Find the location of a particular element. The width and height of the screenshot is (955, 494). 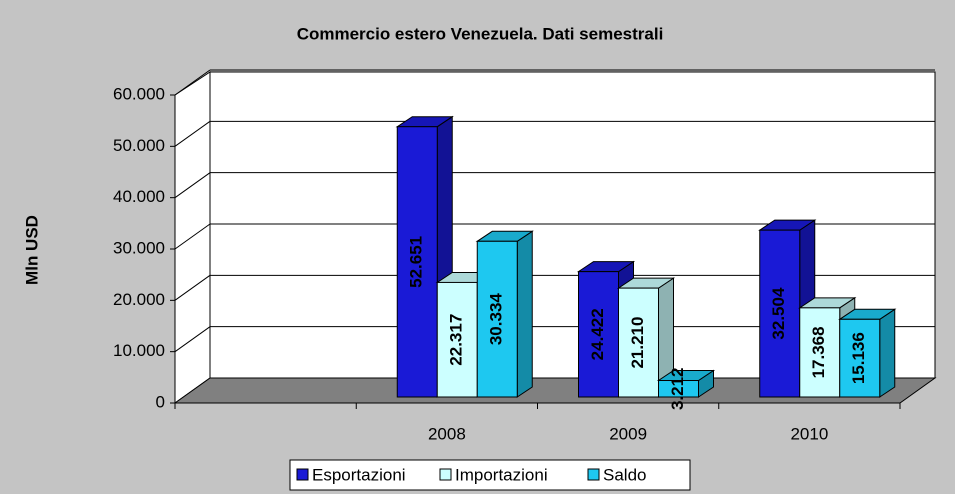

data-label: 30.334 is located at coordinates (496, 319).